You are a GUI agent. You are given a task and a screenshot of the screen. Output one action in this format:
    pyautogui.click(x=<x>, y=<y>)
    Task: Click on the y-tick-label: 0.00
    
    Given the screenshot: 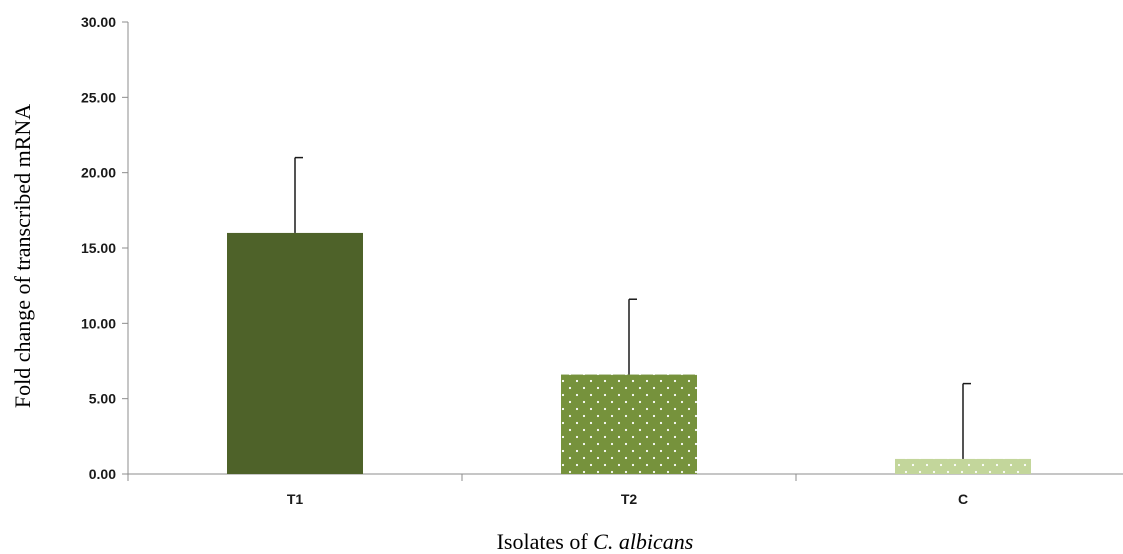 What is the action you would take?
    pyautogui.click(x=102, y=474)
    